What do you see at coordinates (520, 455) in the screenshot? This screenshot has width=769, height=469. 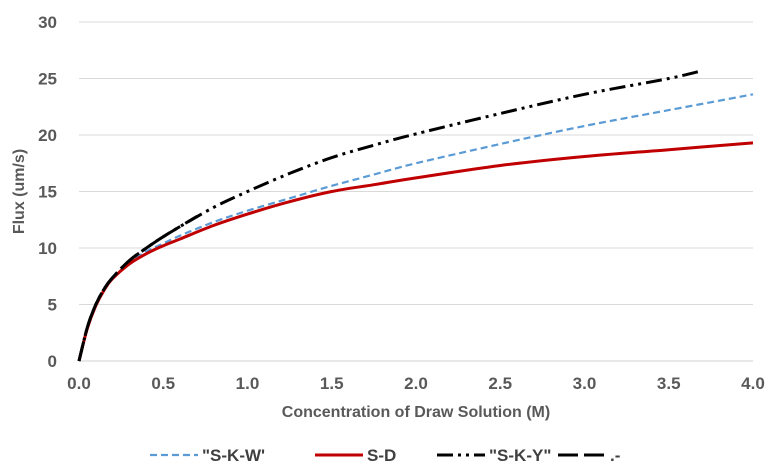 I see `legend-label: "S-K-Y"` at bounding box center [520, 455].